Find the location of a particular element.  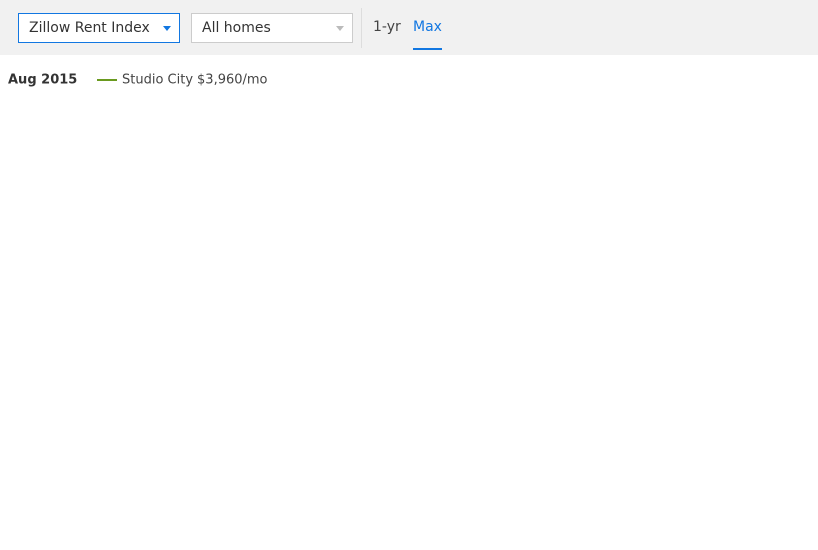

dropdown-arrow: $2.8K$3.2K$3.6K$4K20112012201320142015 is located at coordinates (167, 28).